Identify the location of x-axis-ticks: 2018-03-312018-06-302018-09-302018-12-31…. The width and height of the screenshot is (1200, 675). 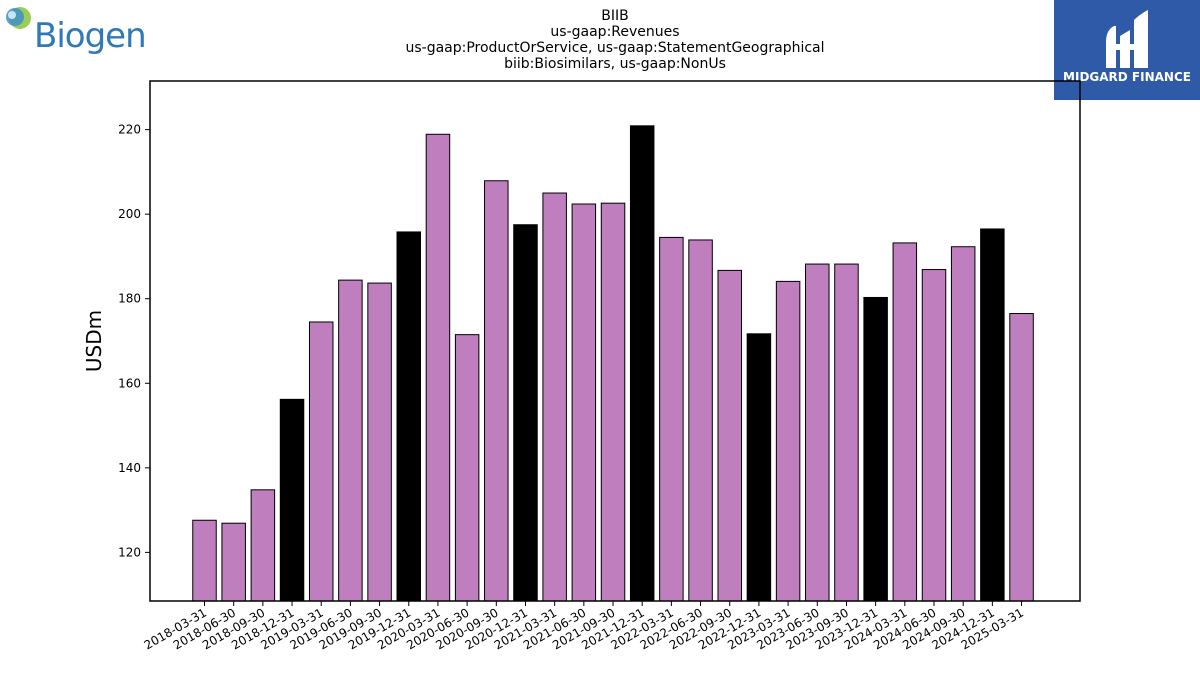
(584, 626).